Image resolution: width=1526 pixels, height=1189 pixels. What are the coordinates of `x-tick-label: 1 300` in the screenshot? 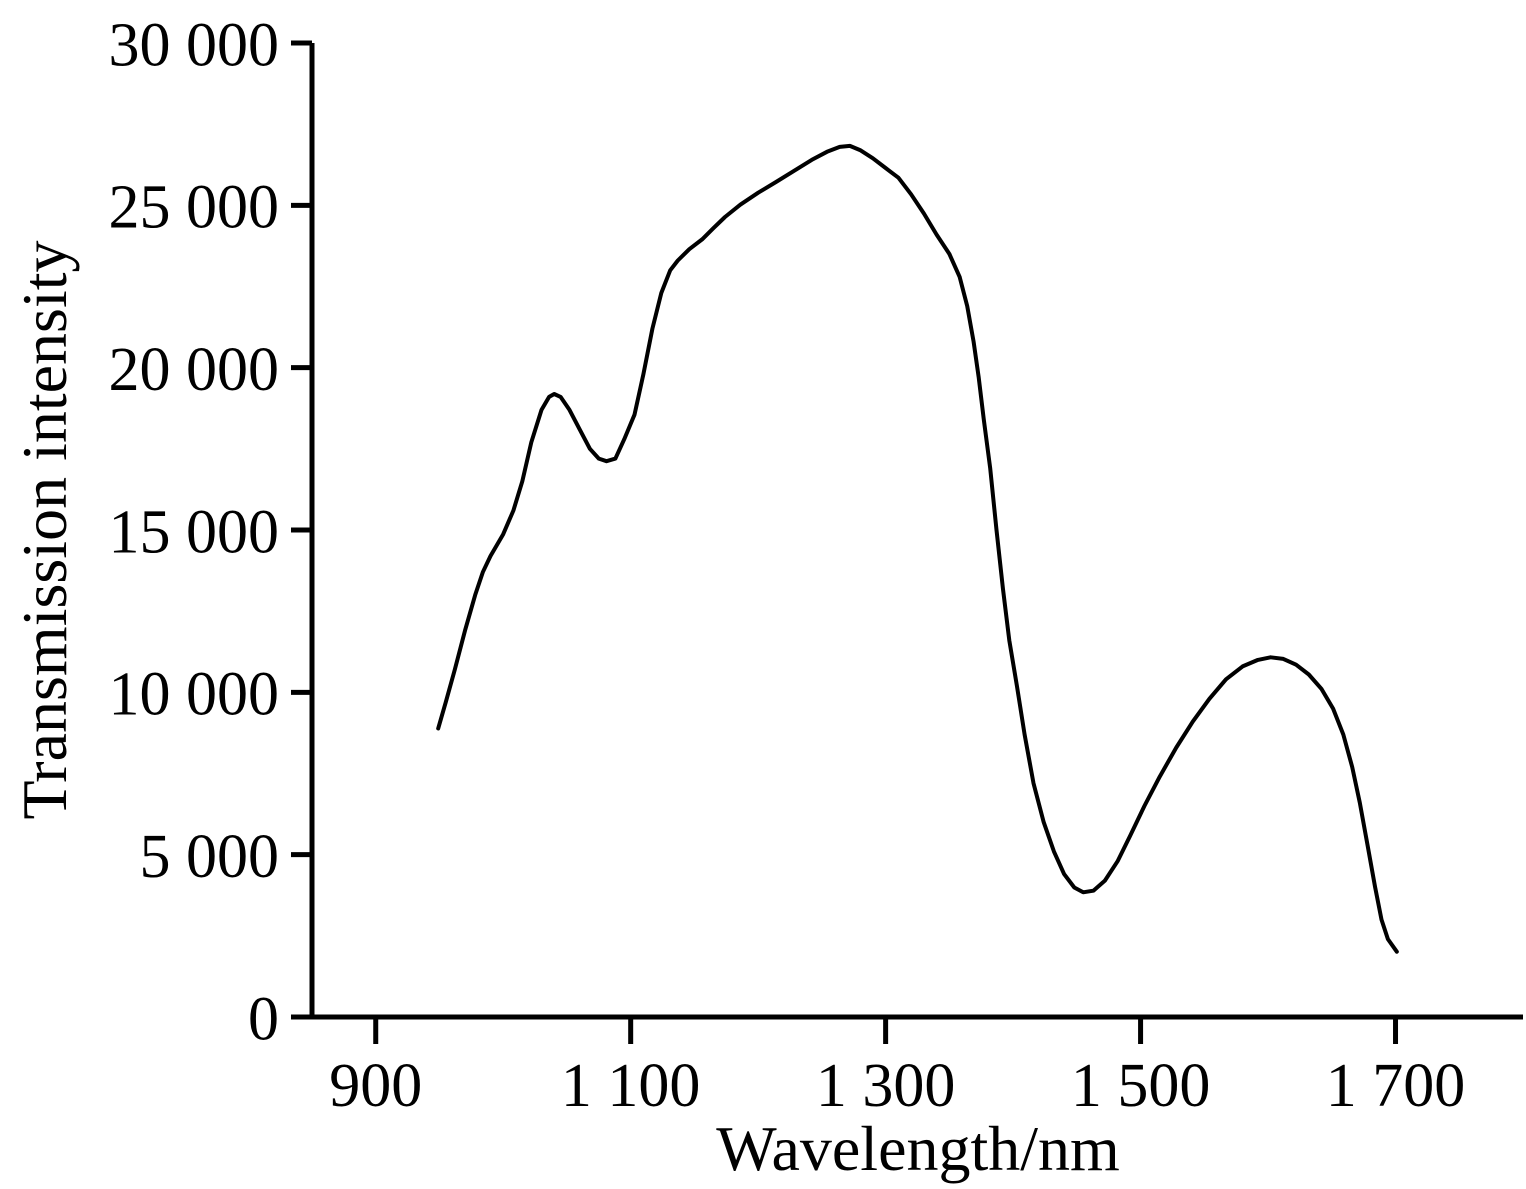 It's located at (886, 1086).